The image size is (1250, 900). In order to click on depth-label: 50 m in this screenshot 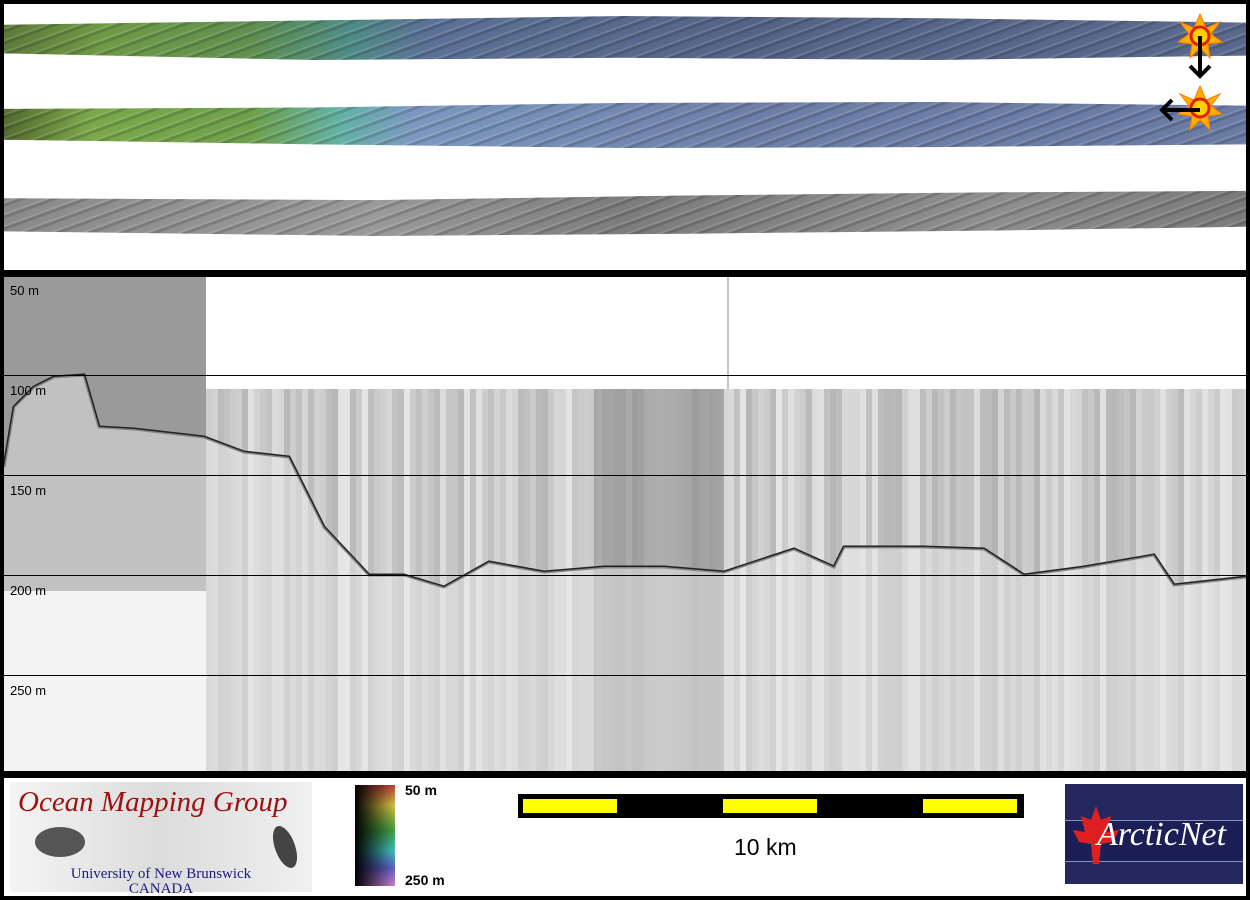, I will do `click(24, 290)`.